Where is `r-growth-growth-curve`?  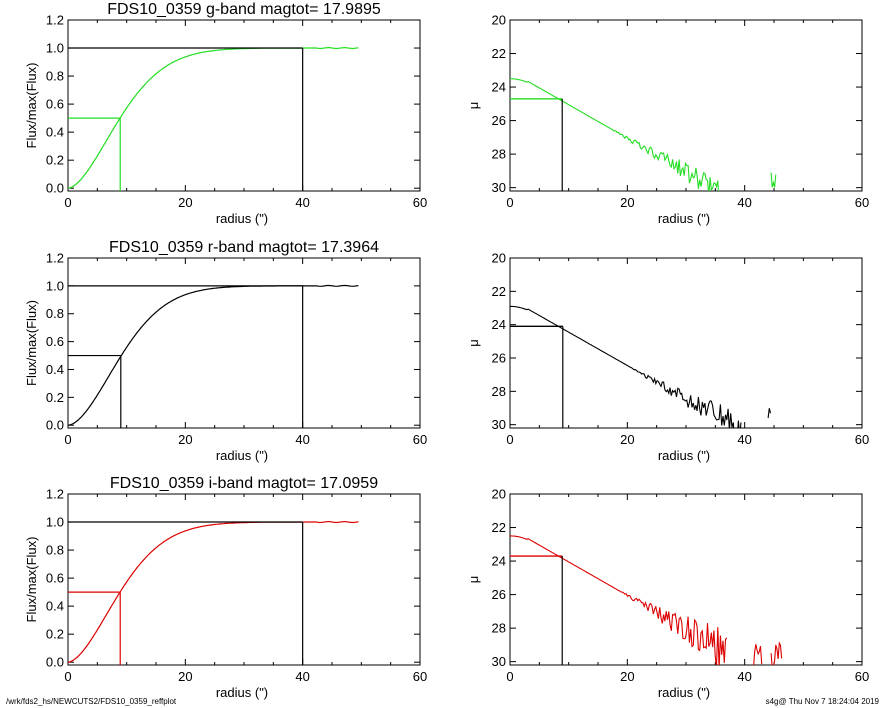
r-growth-growth-curve is located at coordinates (213, 355).